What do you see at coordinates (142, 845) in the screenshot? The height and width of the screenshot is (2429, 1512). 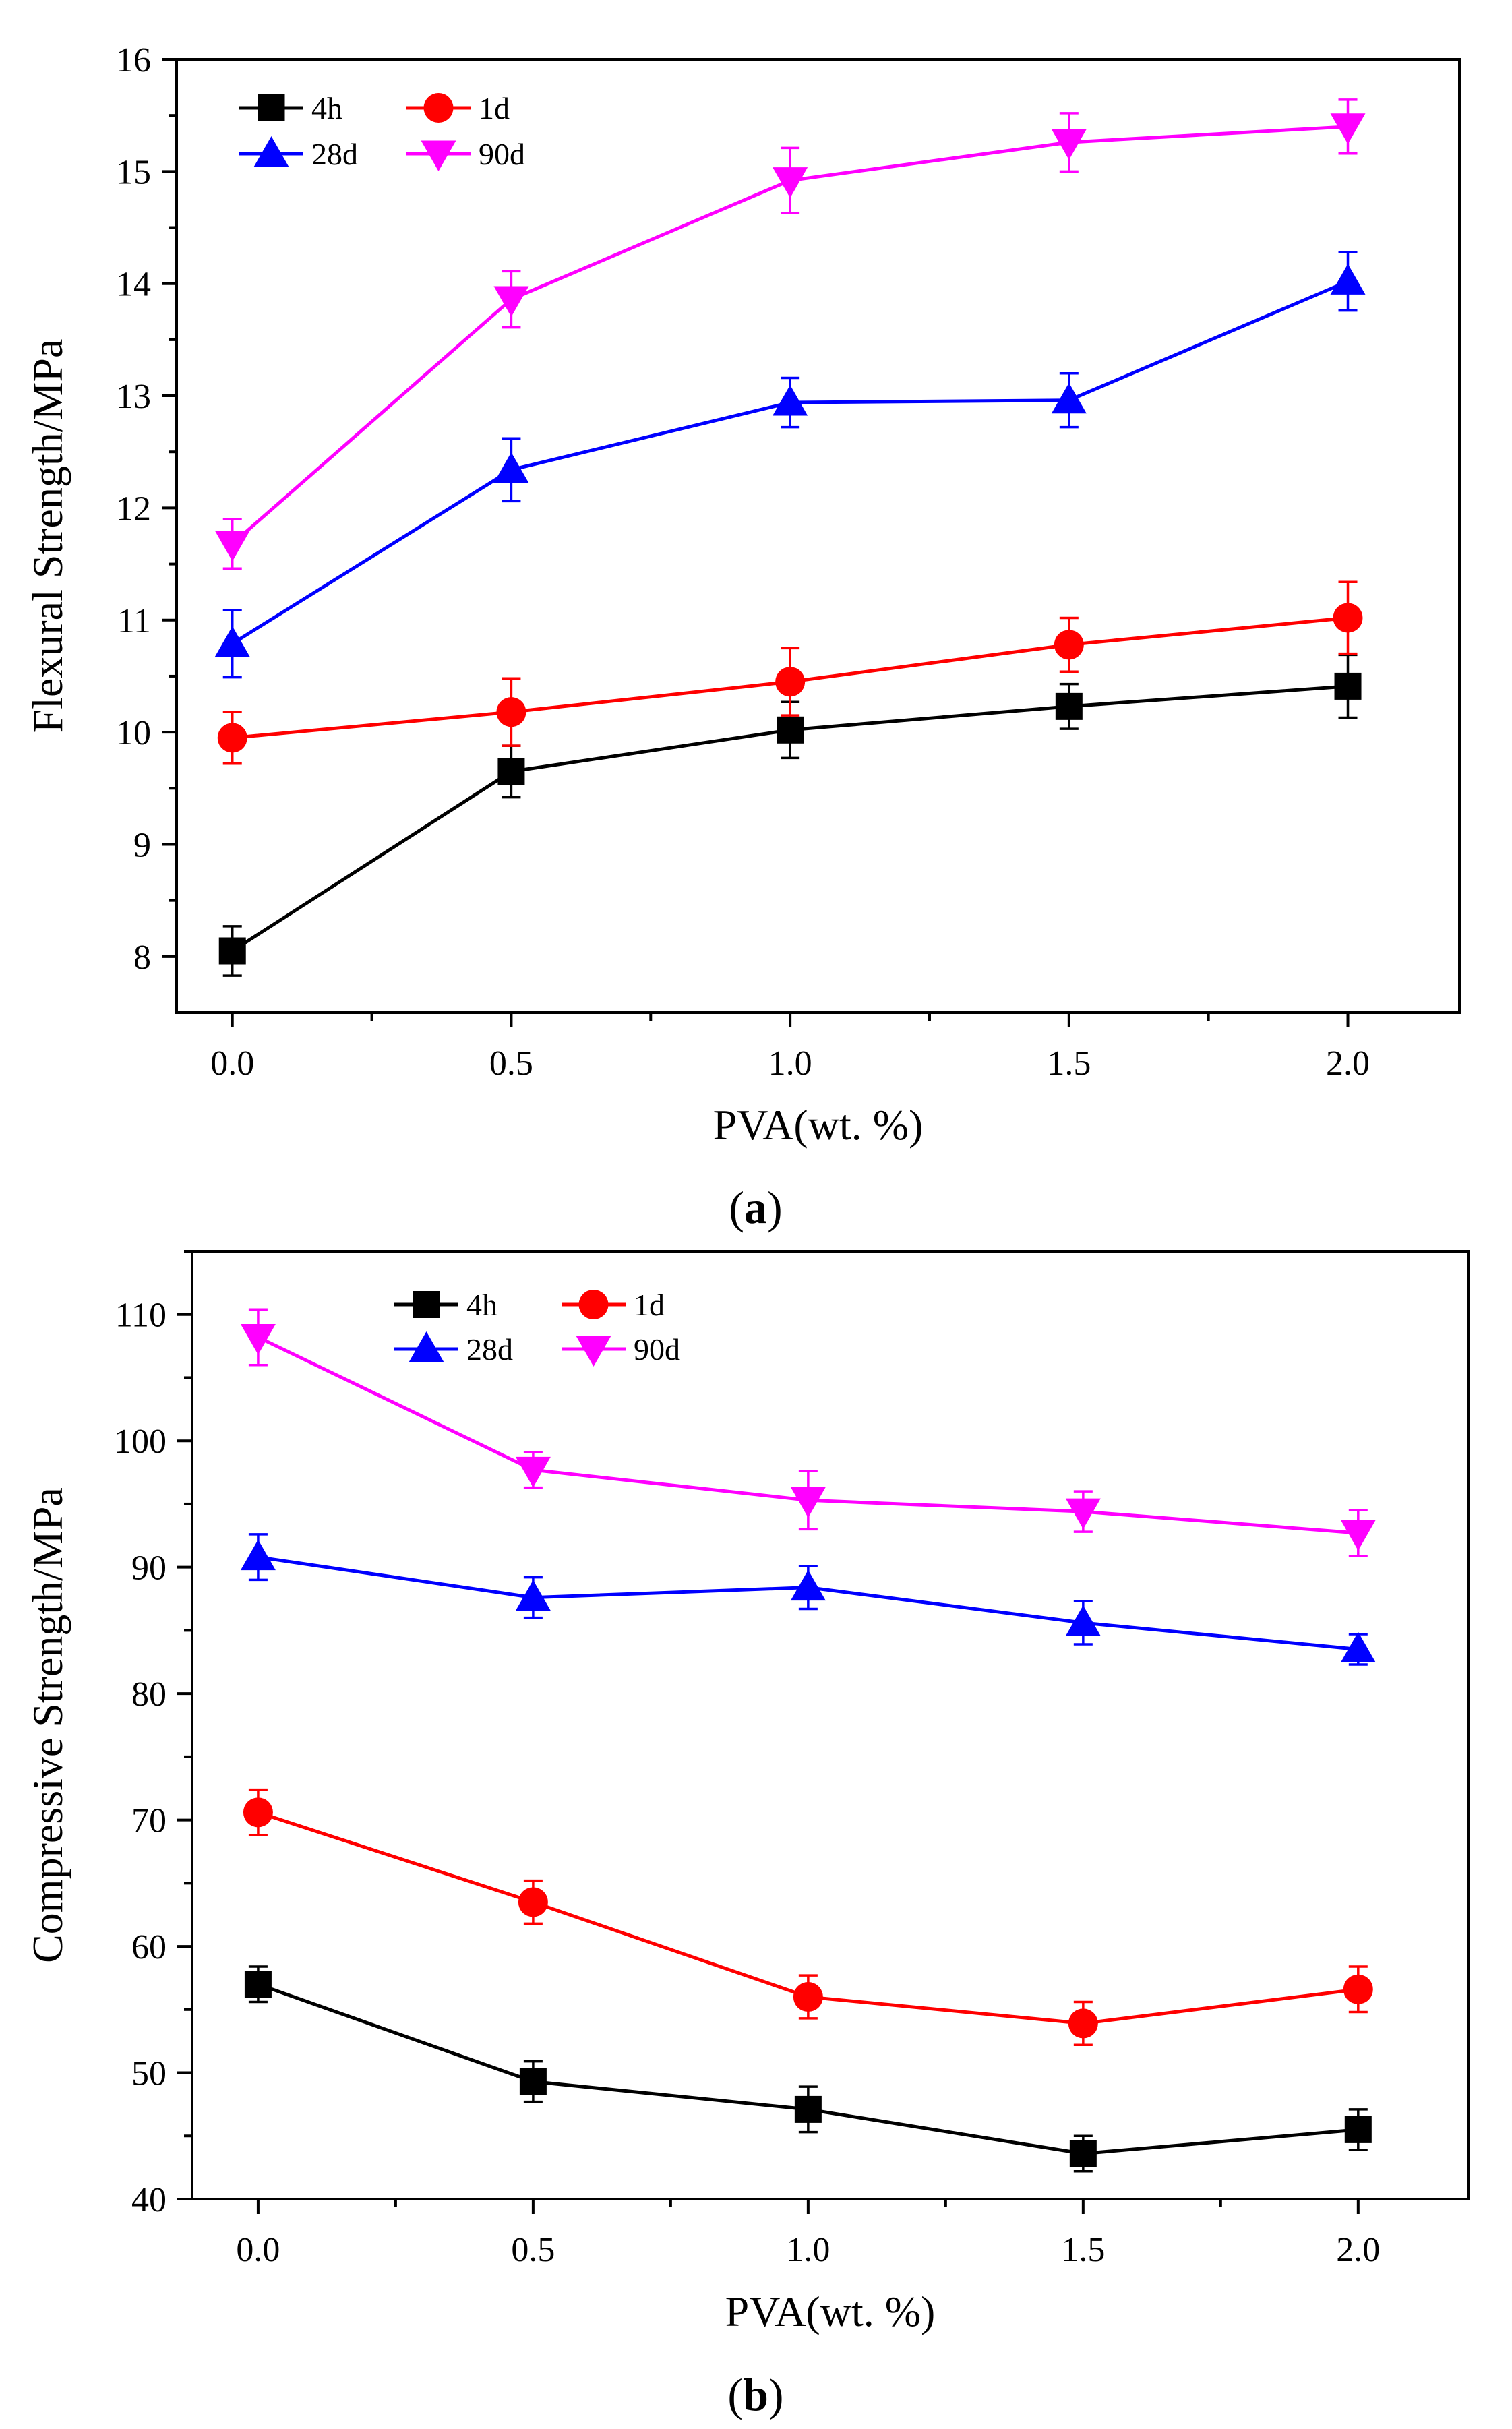 I see `y-tick-label: 9` at bounding box center [142, 845].